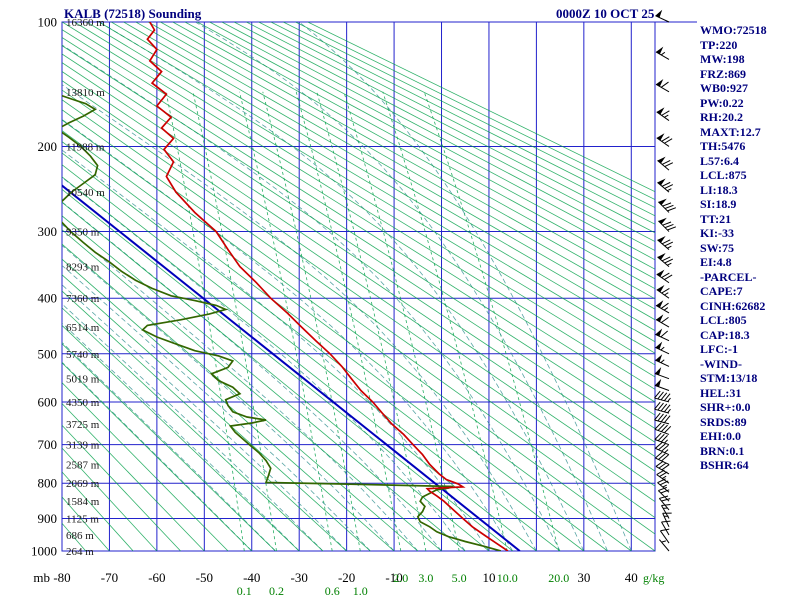 The height and width of the screenshot is (600, 800). What do you see at coordinates (332, 591) in the screenshot?
I see `mixing-ratio-label: 0.6` at bounding box center [332, 591].